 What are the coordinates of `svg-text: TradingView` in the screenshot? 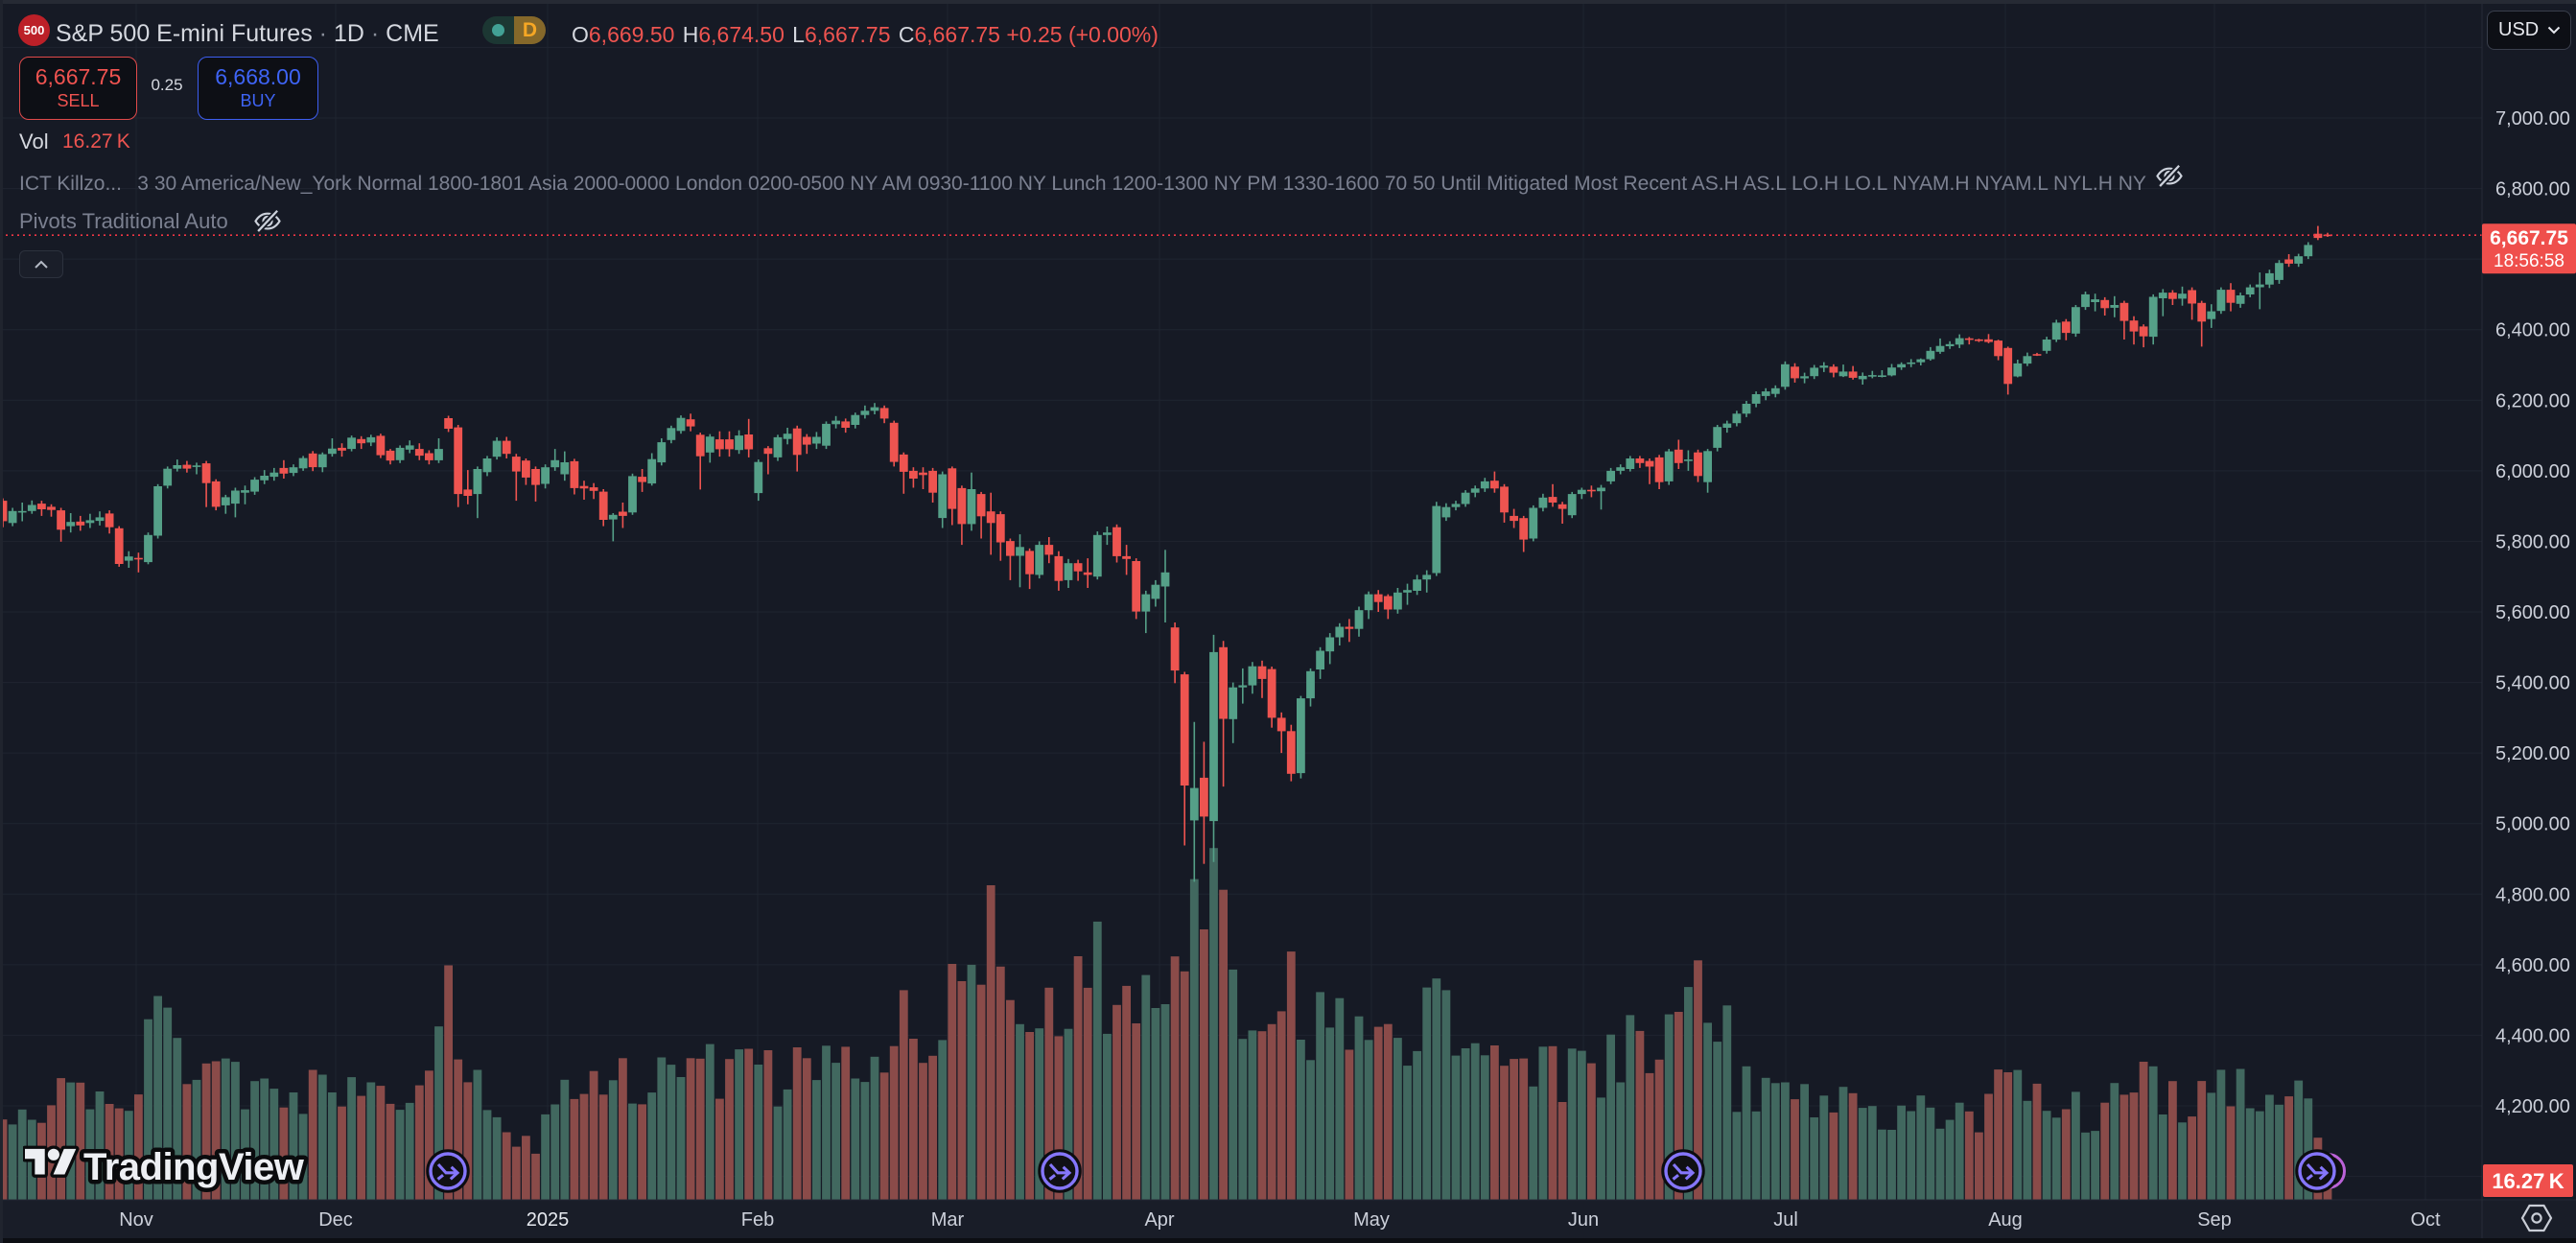 It's located at (194, 1167).